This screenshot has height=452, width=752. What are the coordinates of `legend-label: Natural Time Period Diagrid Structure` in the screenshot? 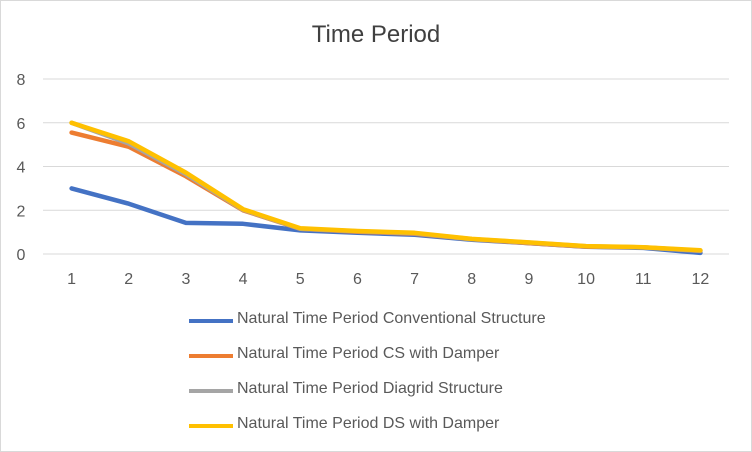 It's located at (370, 388).